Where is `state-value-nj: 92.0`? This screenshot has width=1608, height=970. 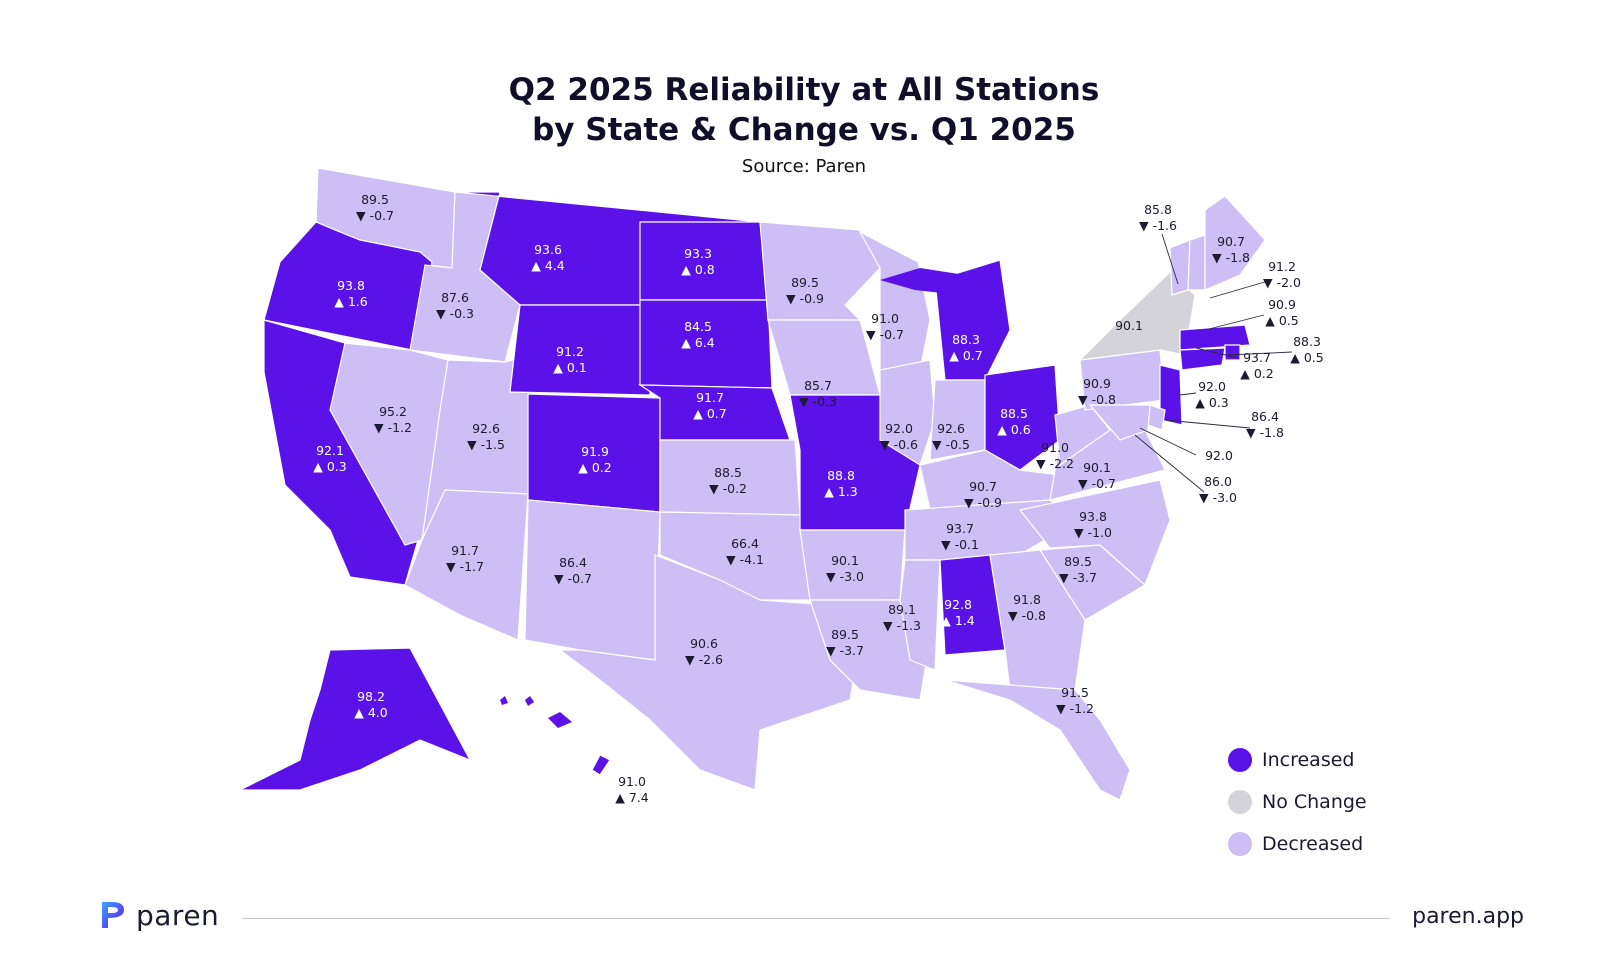
state-value-nj: 92.0 is located at coordinates (1212, 386).